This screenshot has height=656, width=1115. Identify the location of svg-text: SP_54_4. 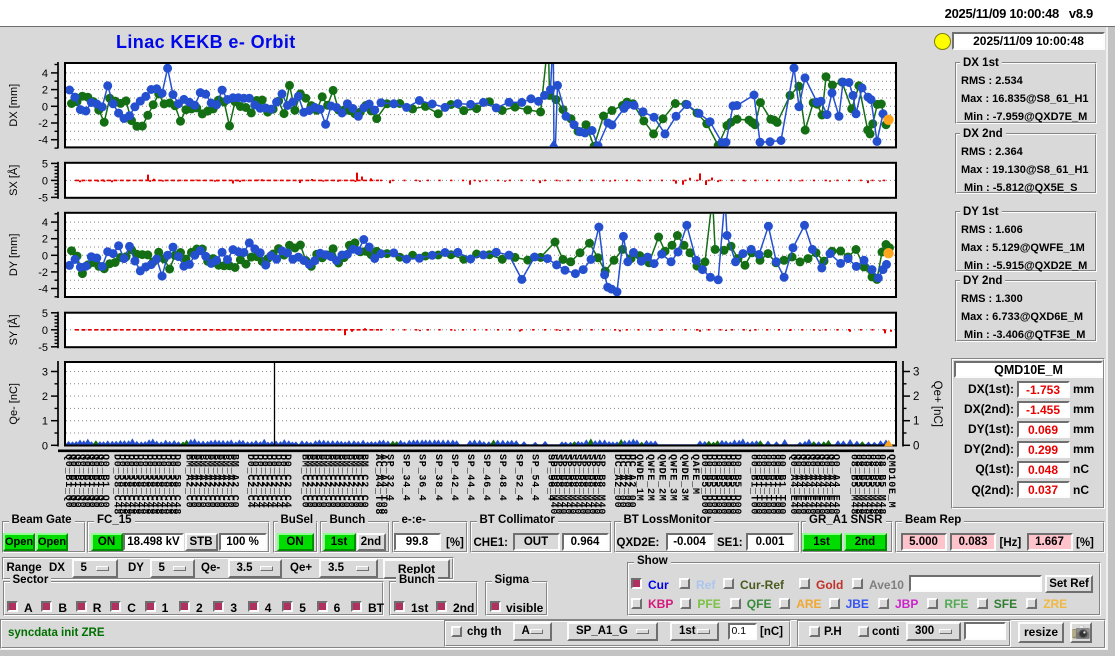
(533, 478).